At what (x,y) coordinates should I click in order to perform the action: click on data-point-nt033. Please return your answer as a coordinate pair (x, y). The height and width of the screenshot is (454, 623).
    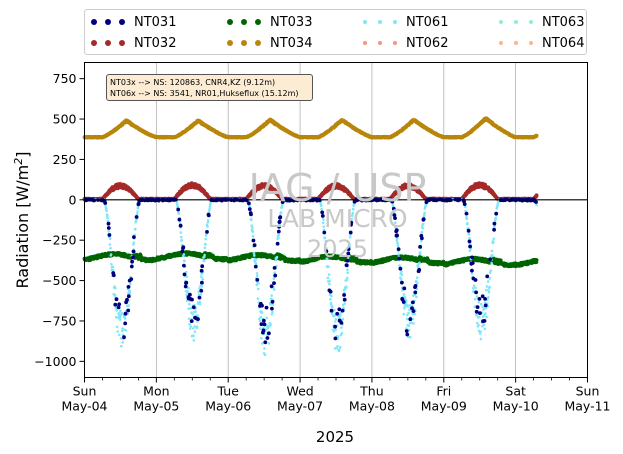
    Looking at the image, I should click on (536, 260).